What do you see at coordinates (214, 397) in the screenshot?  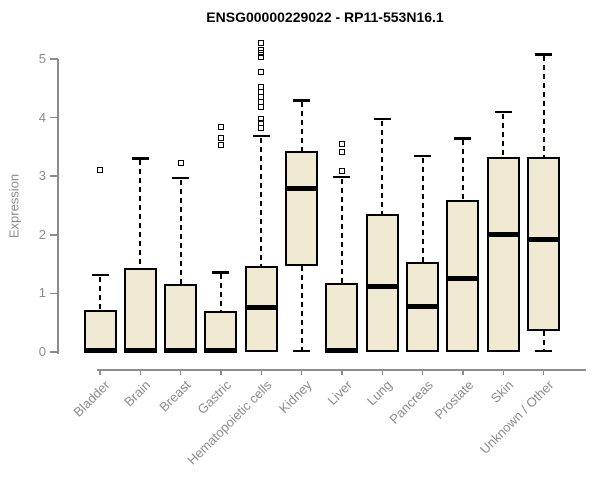 I see `x-category-label: Gastric` at bounding box center [214, 397].